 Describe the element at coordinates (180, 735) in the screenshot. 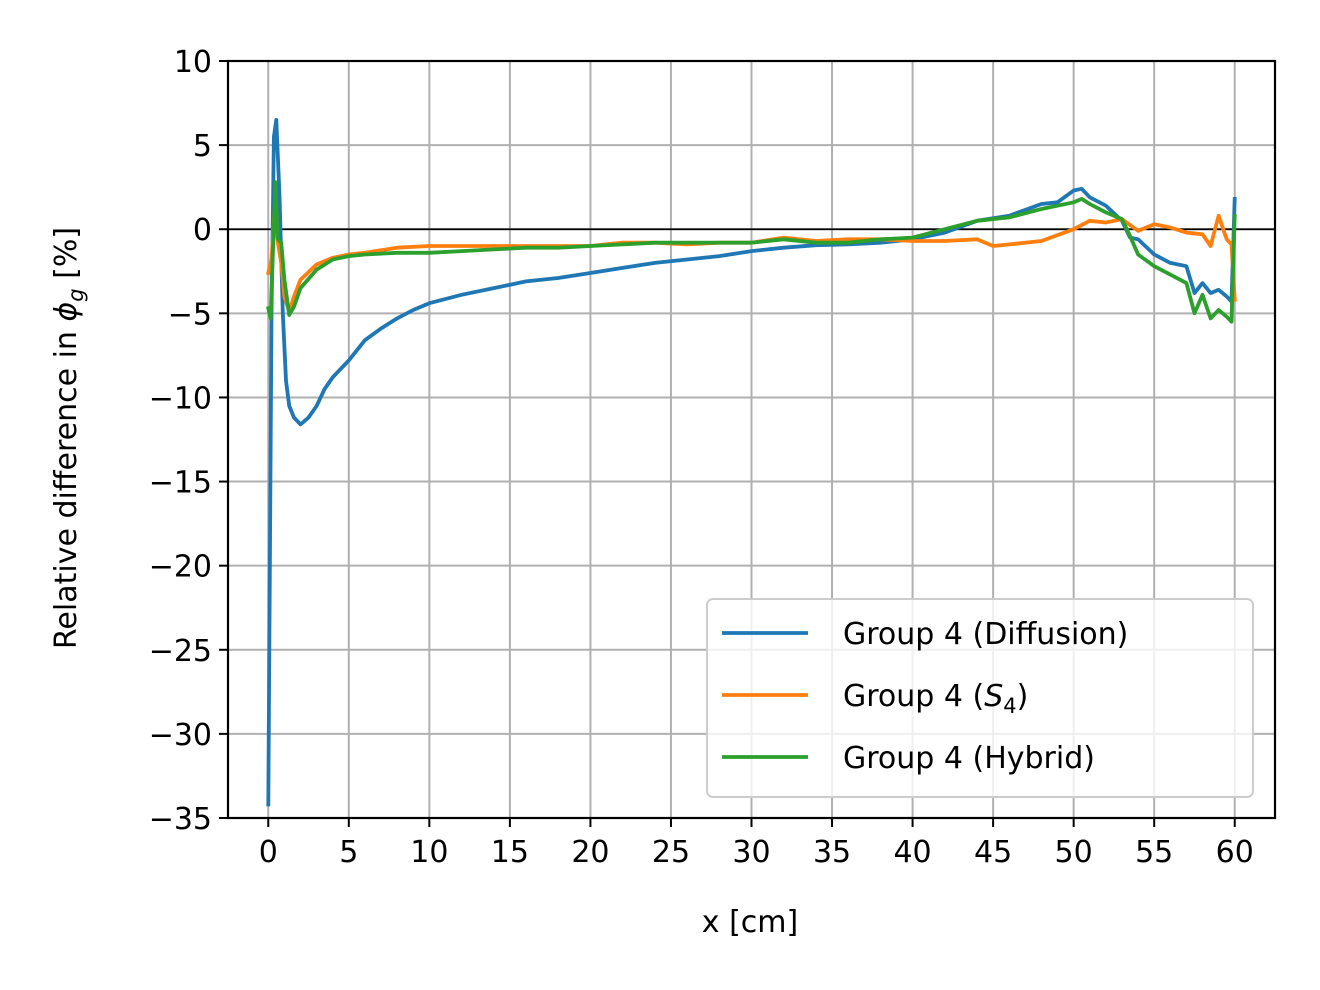

I see `y-tick-label: −30` at that location.